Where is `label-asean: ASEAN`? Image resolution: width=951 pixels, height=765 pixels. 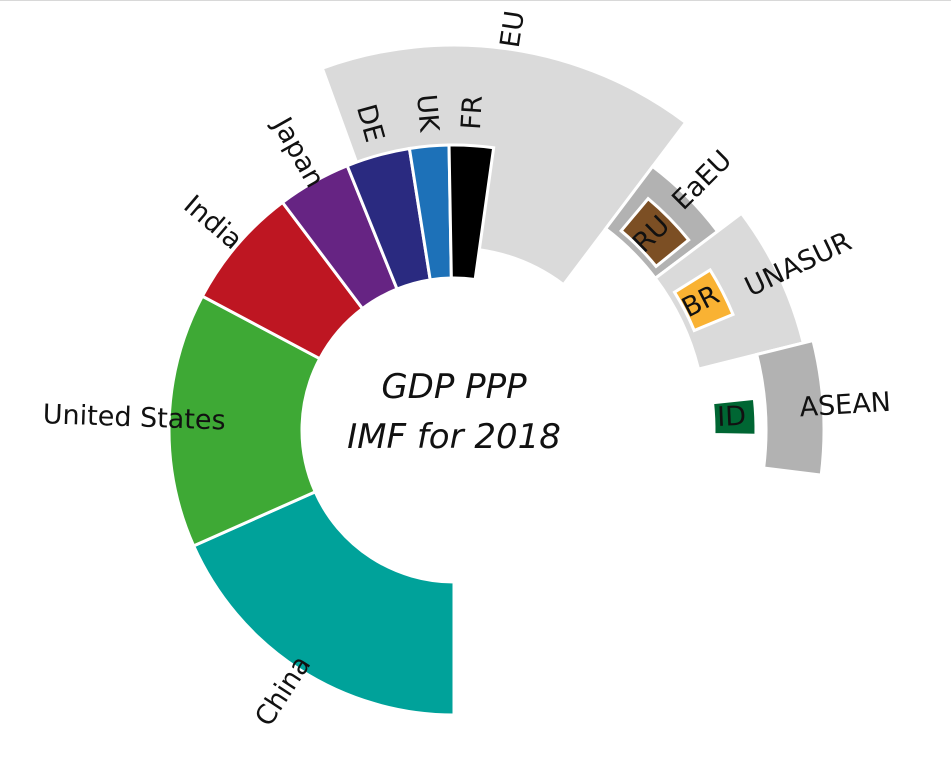
label-asean: ASEAN is located at coordinates (845, 405).